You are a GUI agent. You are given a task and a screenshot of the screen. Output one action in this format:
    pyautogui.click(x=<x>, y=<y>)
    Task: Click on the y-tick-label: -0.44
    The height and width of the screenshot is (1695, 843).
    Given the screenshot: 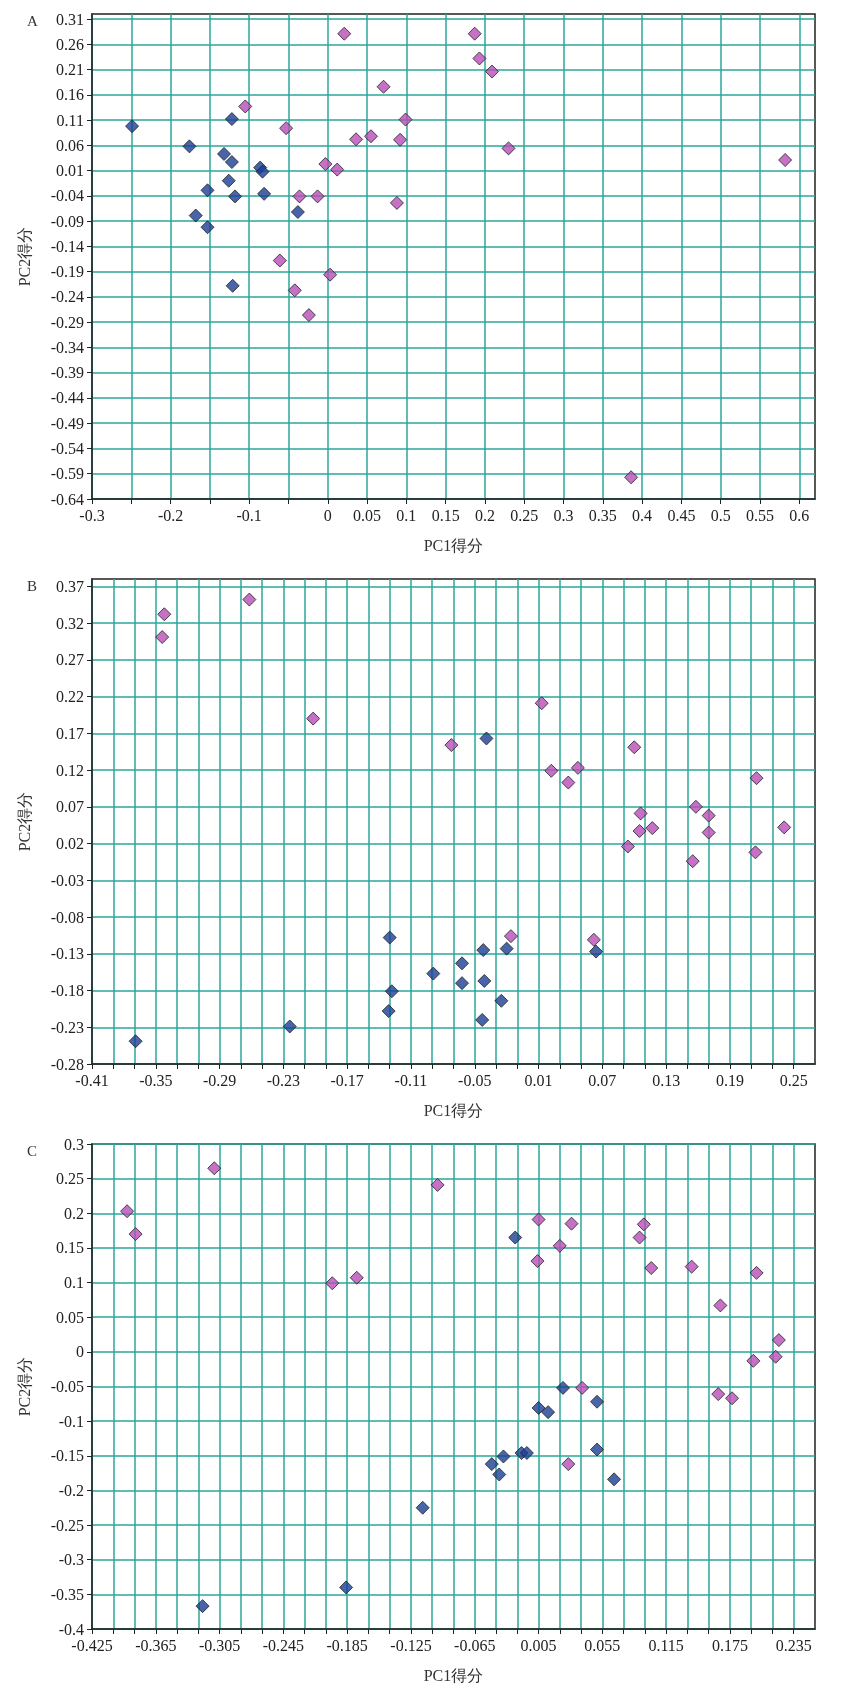 What is the action you would take?
    pyautogui.click(x=67, y=398)
    